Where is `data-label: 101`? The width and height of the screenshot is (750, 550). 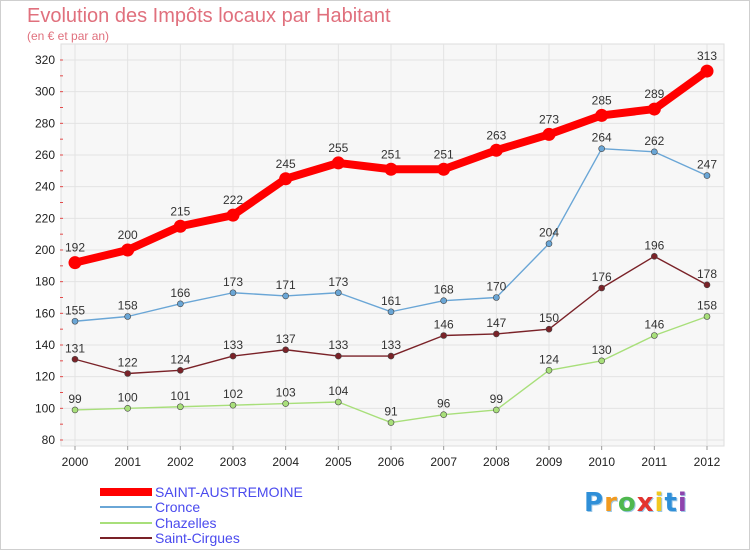
data-label: 101 is located at coordinates (180, 396).